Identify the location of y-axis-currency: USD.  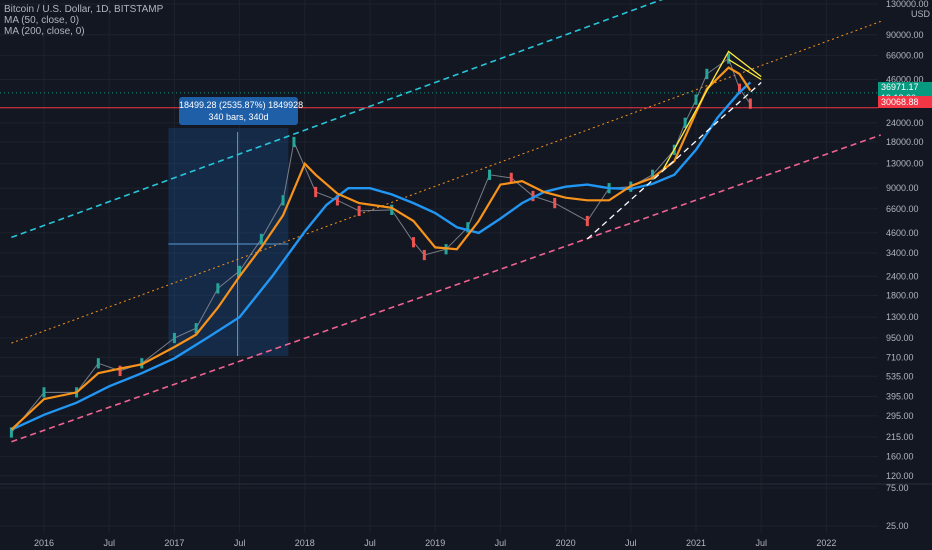
(921, 14).